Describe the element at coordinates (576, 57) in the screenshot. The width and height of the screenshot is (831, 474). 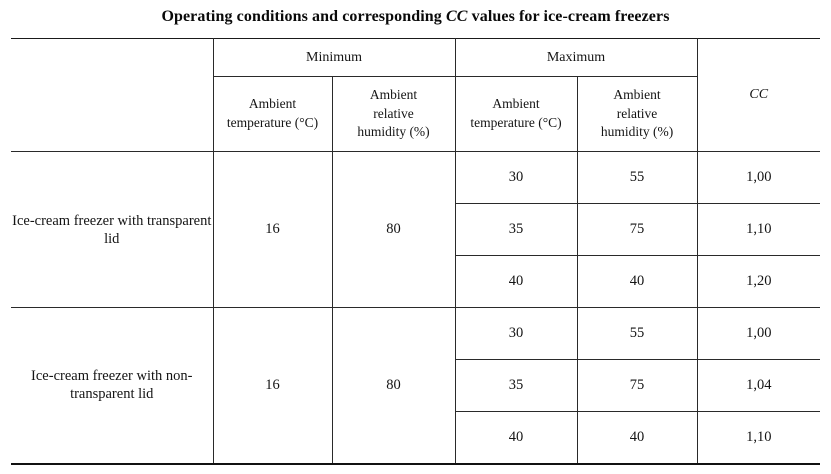
I see `header-maximum: Maximum` at that location.